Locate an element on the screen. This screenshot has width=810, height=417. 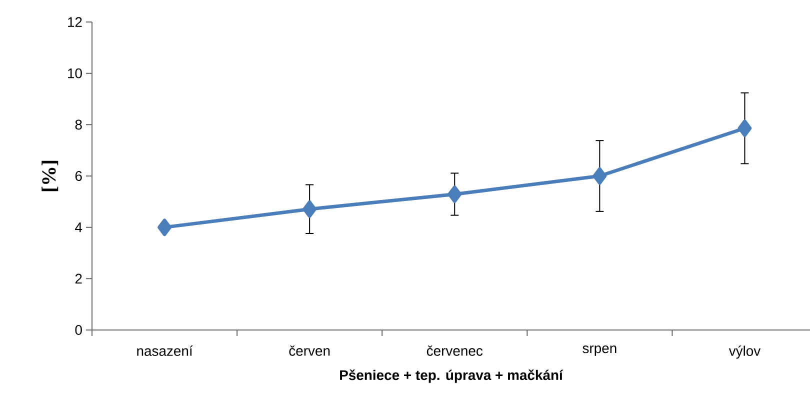
x-axis-title: Pšeniece + tep. úprava + mačkání is located at coordinates (452, 376).